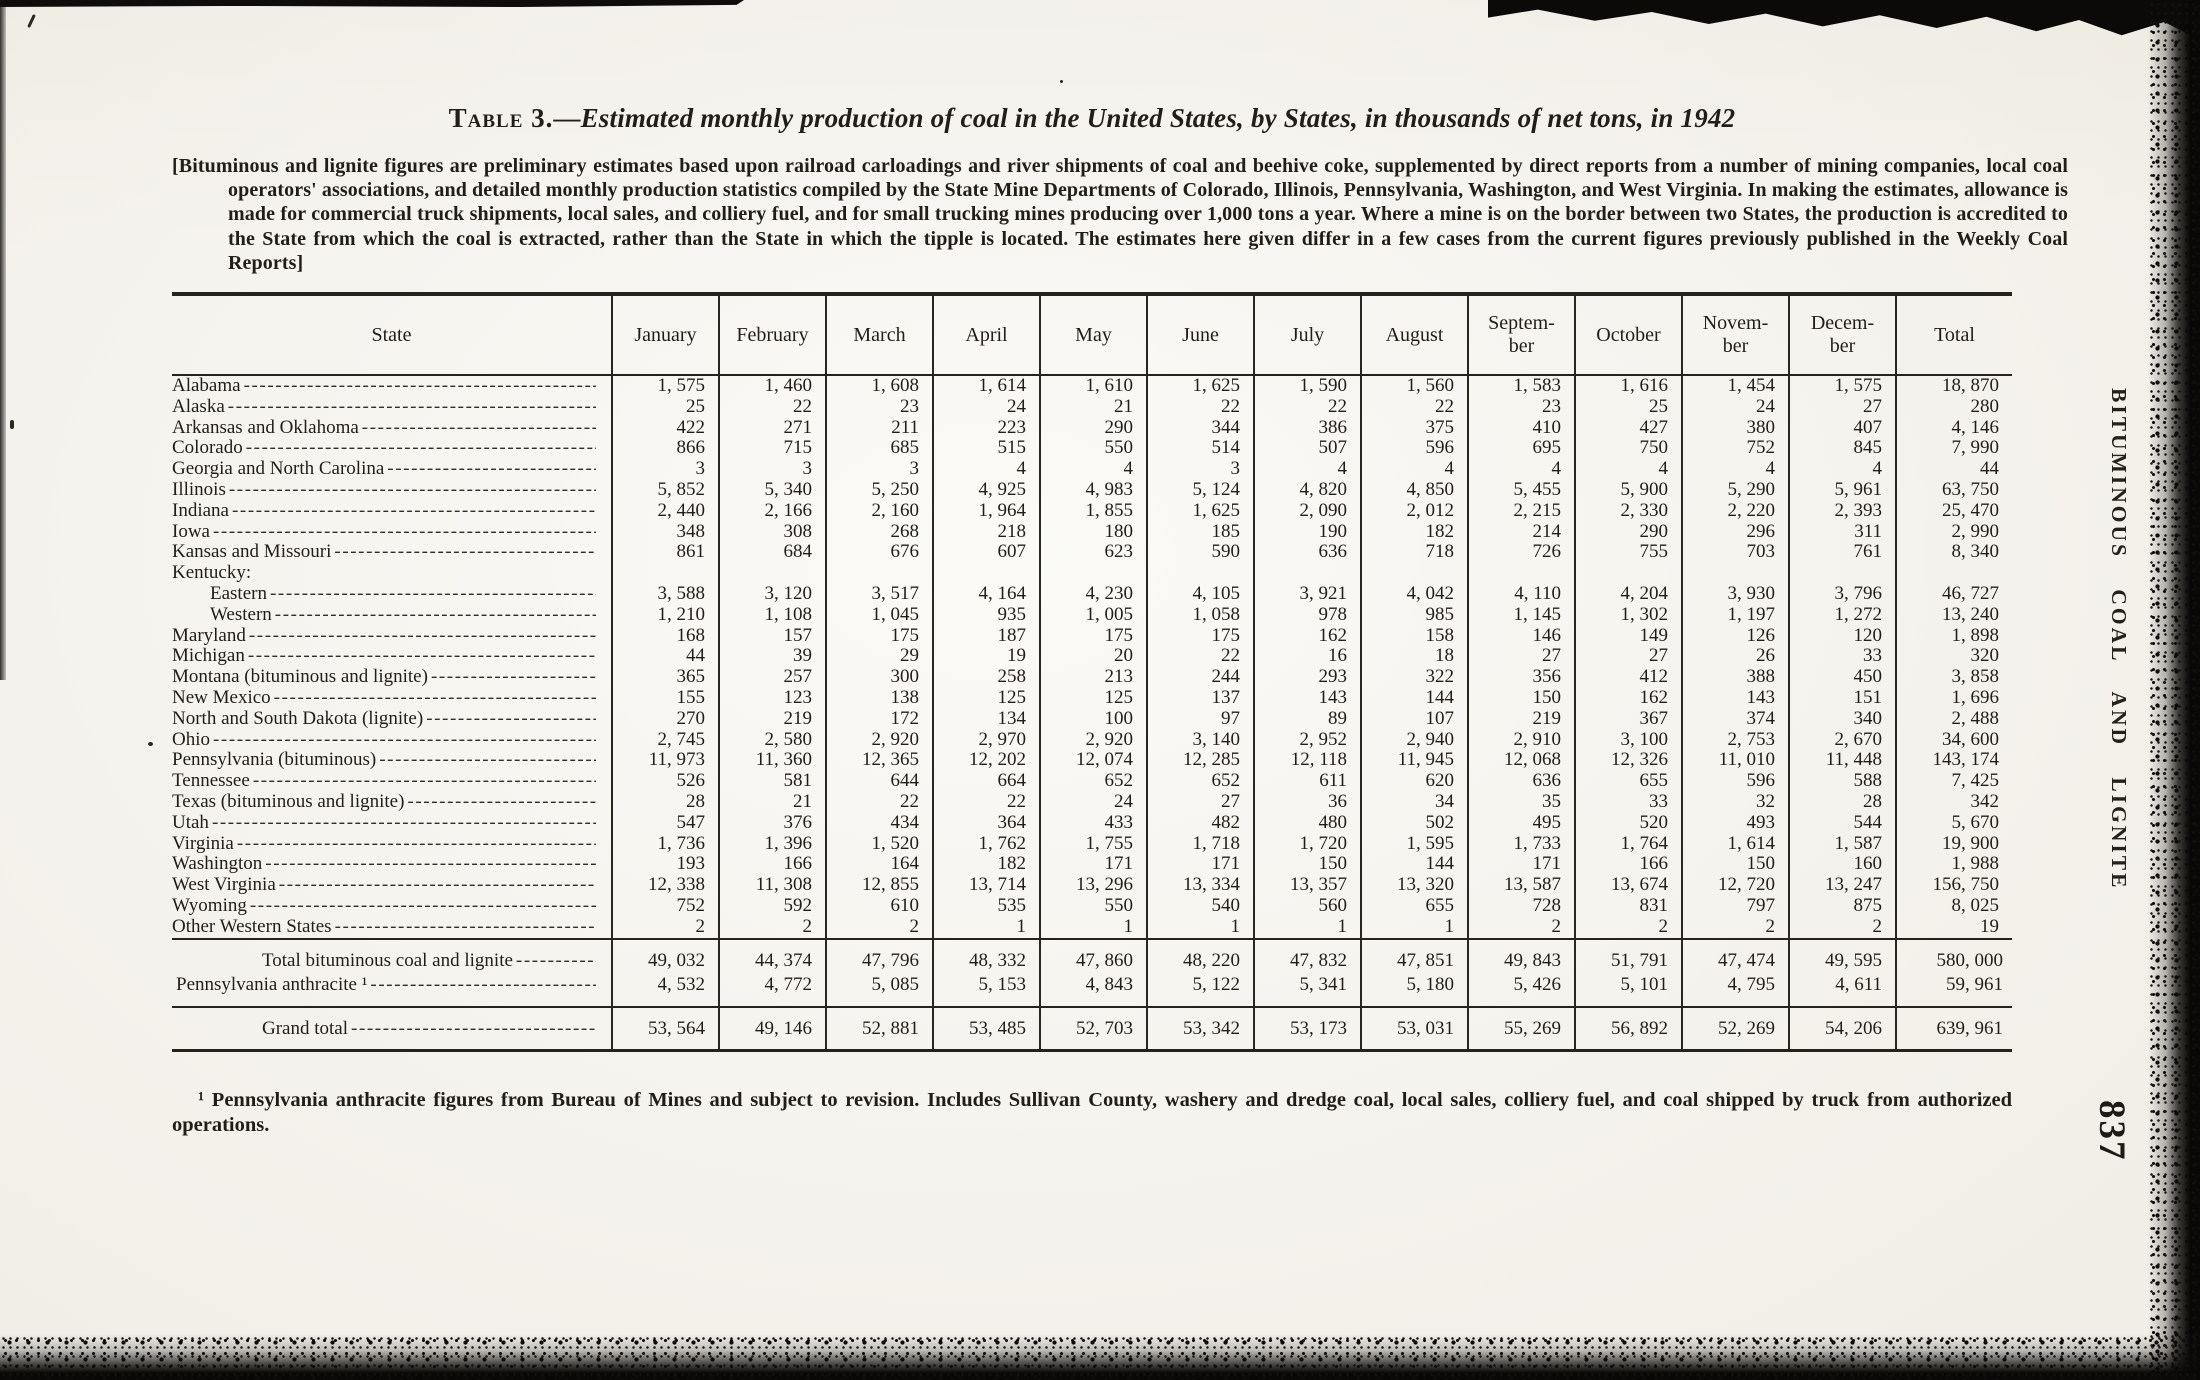 The width and height of the screenshot is (2200, 1380). Describe the element at coordinates (1953, 594) in the screenshot. I see `value-cell: 46, 727` at that location.